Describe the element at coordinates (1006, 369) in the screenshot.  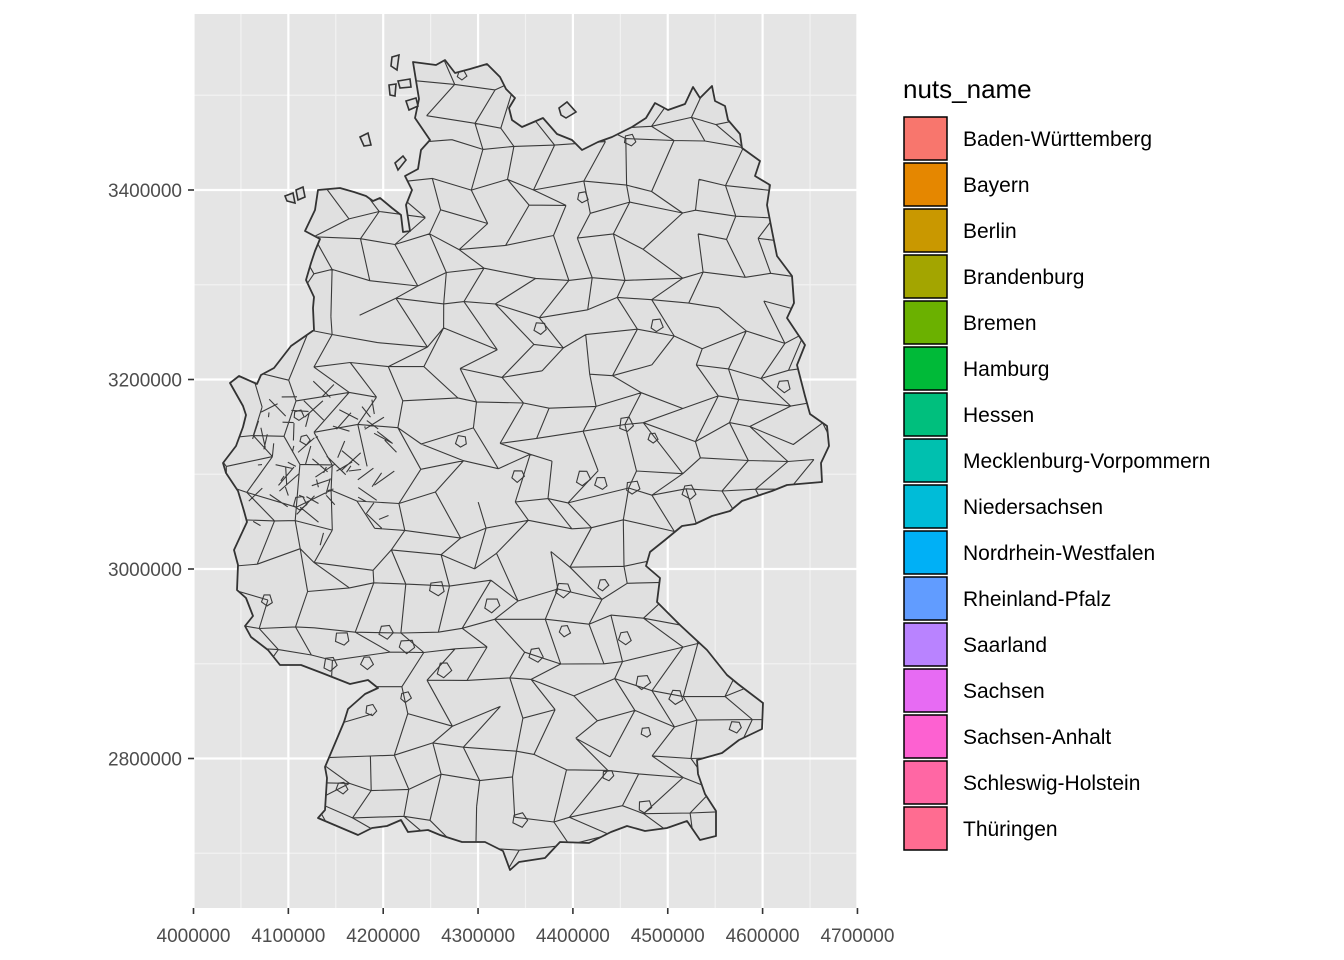
I see `legend-label: Hamburg` at that location.